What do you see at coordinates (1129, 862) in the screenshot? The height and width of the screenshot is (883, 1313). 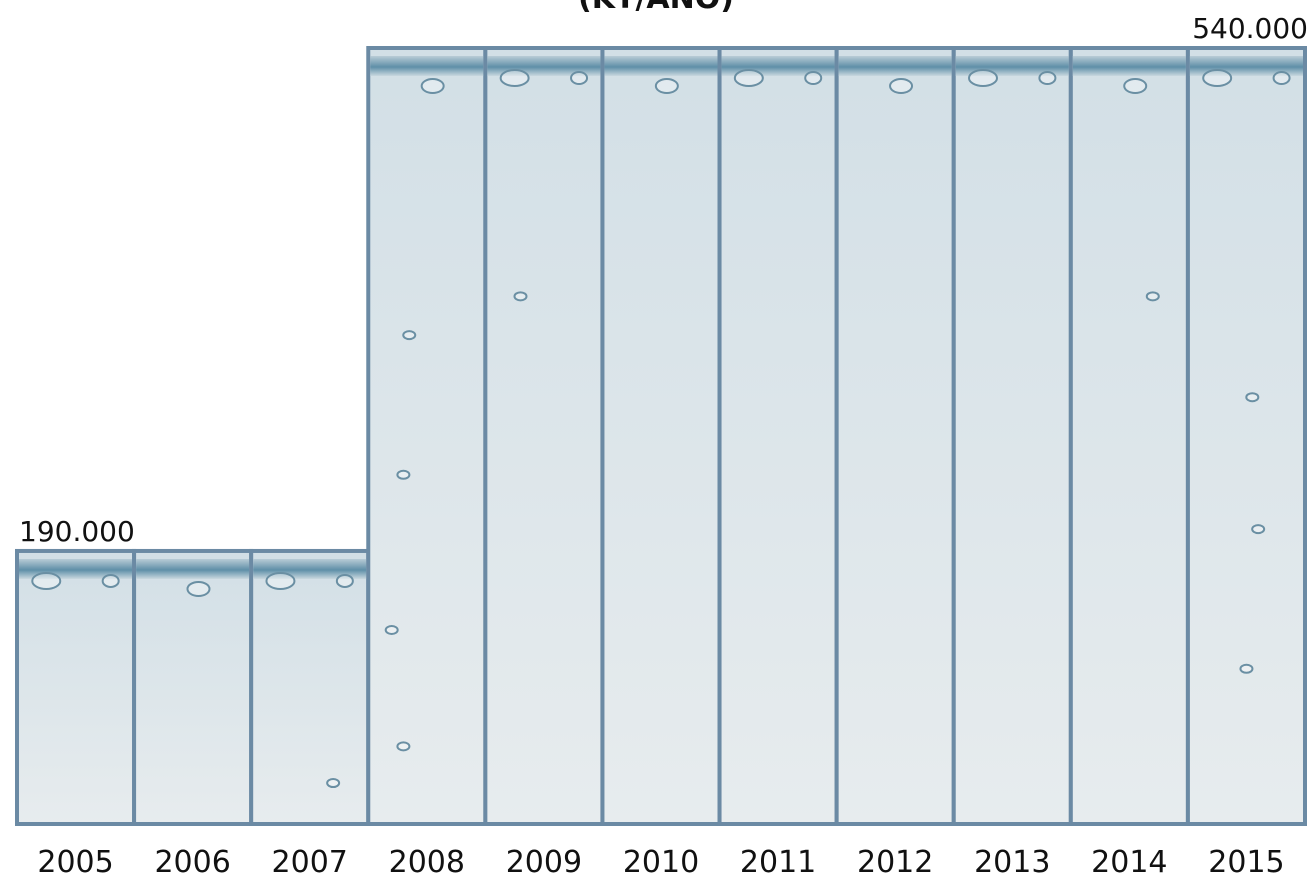 I see `x-tick-label: 2014` at bounding box center [1129, 862].